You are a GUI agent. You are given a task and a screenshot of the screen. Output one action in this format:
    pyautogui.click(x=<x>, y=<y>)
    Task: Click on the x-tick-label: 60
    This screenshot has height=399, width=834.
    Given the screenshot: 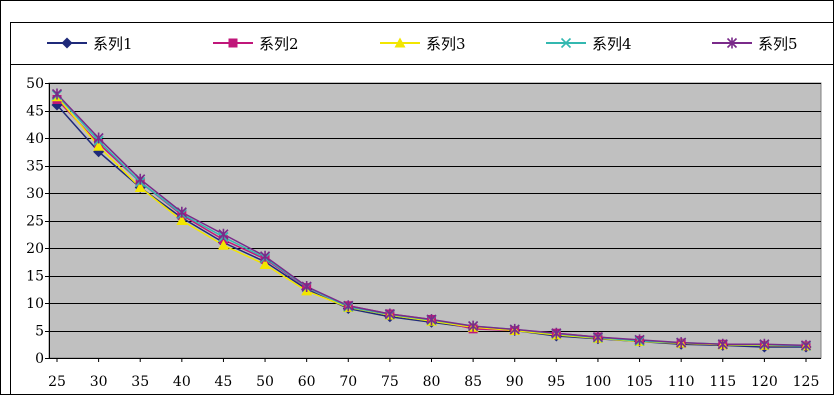 What is the action you would take?
    pyautogui.click(x=307, y=382)
    